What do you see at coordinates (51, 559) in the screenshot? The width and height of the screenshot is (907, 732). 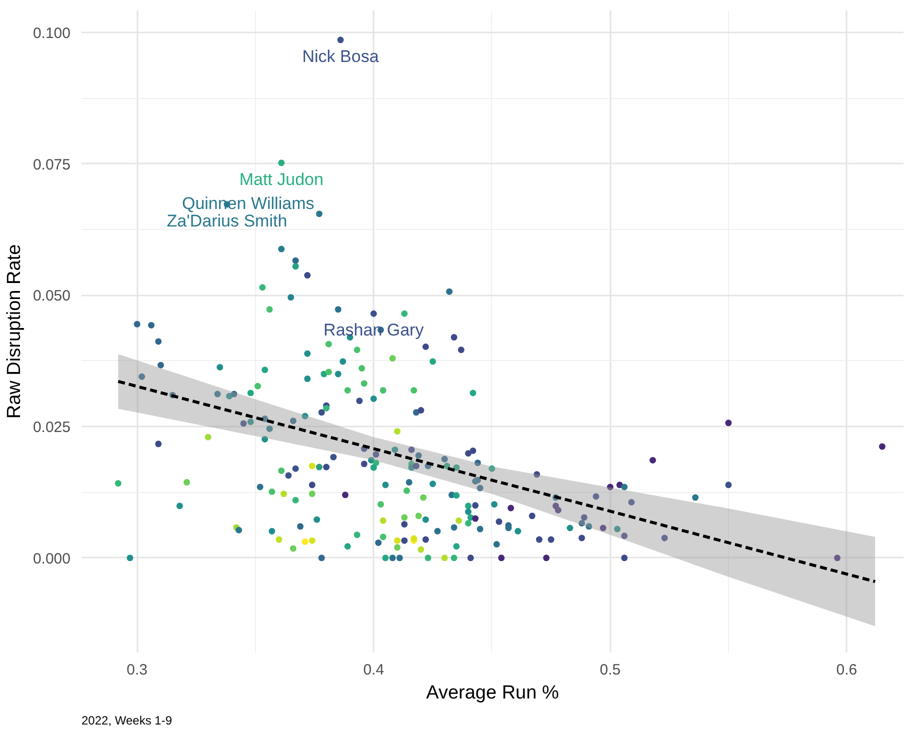 I see `y-tick-label: 0.000` at bounding box center [51, 559].